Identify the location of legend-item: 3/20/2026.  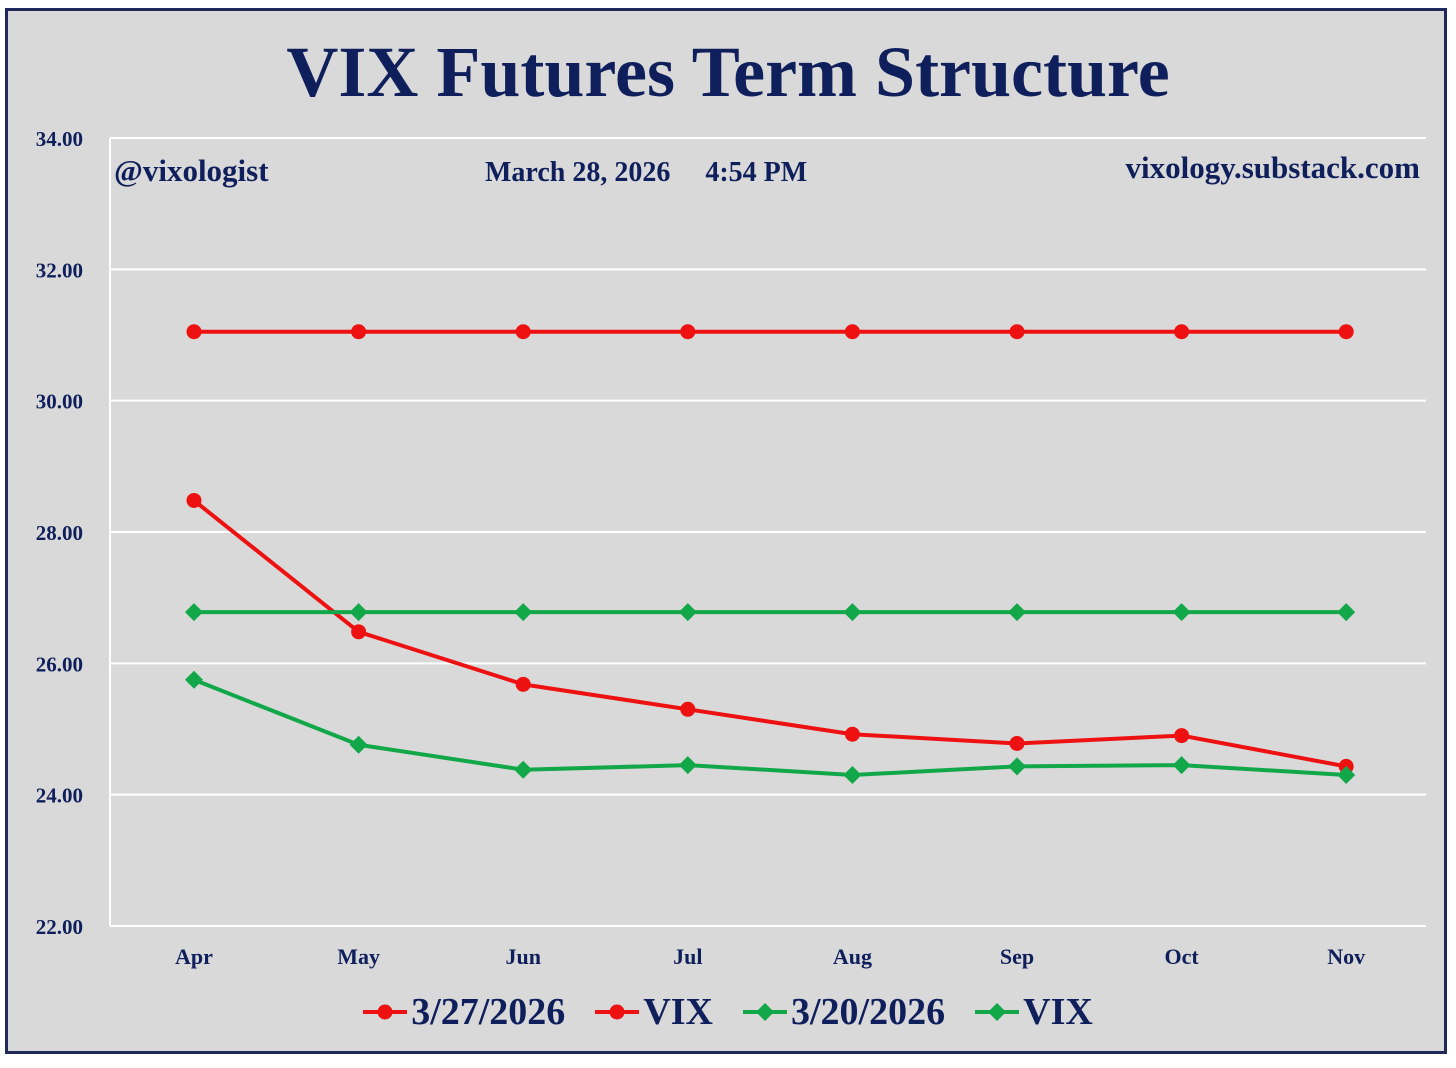
(844, 1012).